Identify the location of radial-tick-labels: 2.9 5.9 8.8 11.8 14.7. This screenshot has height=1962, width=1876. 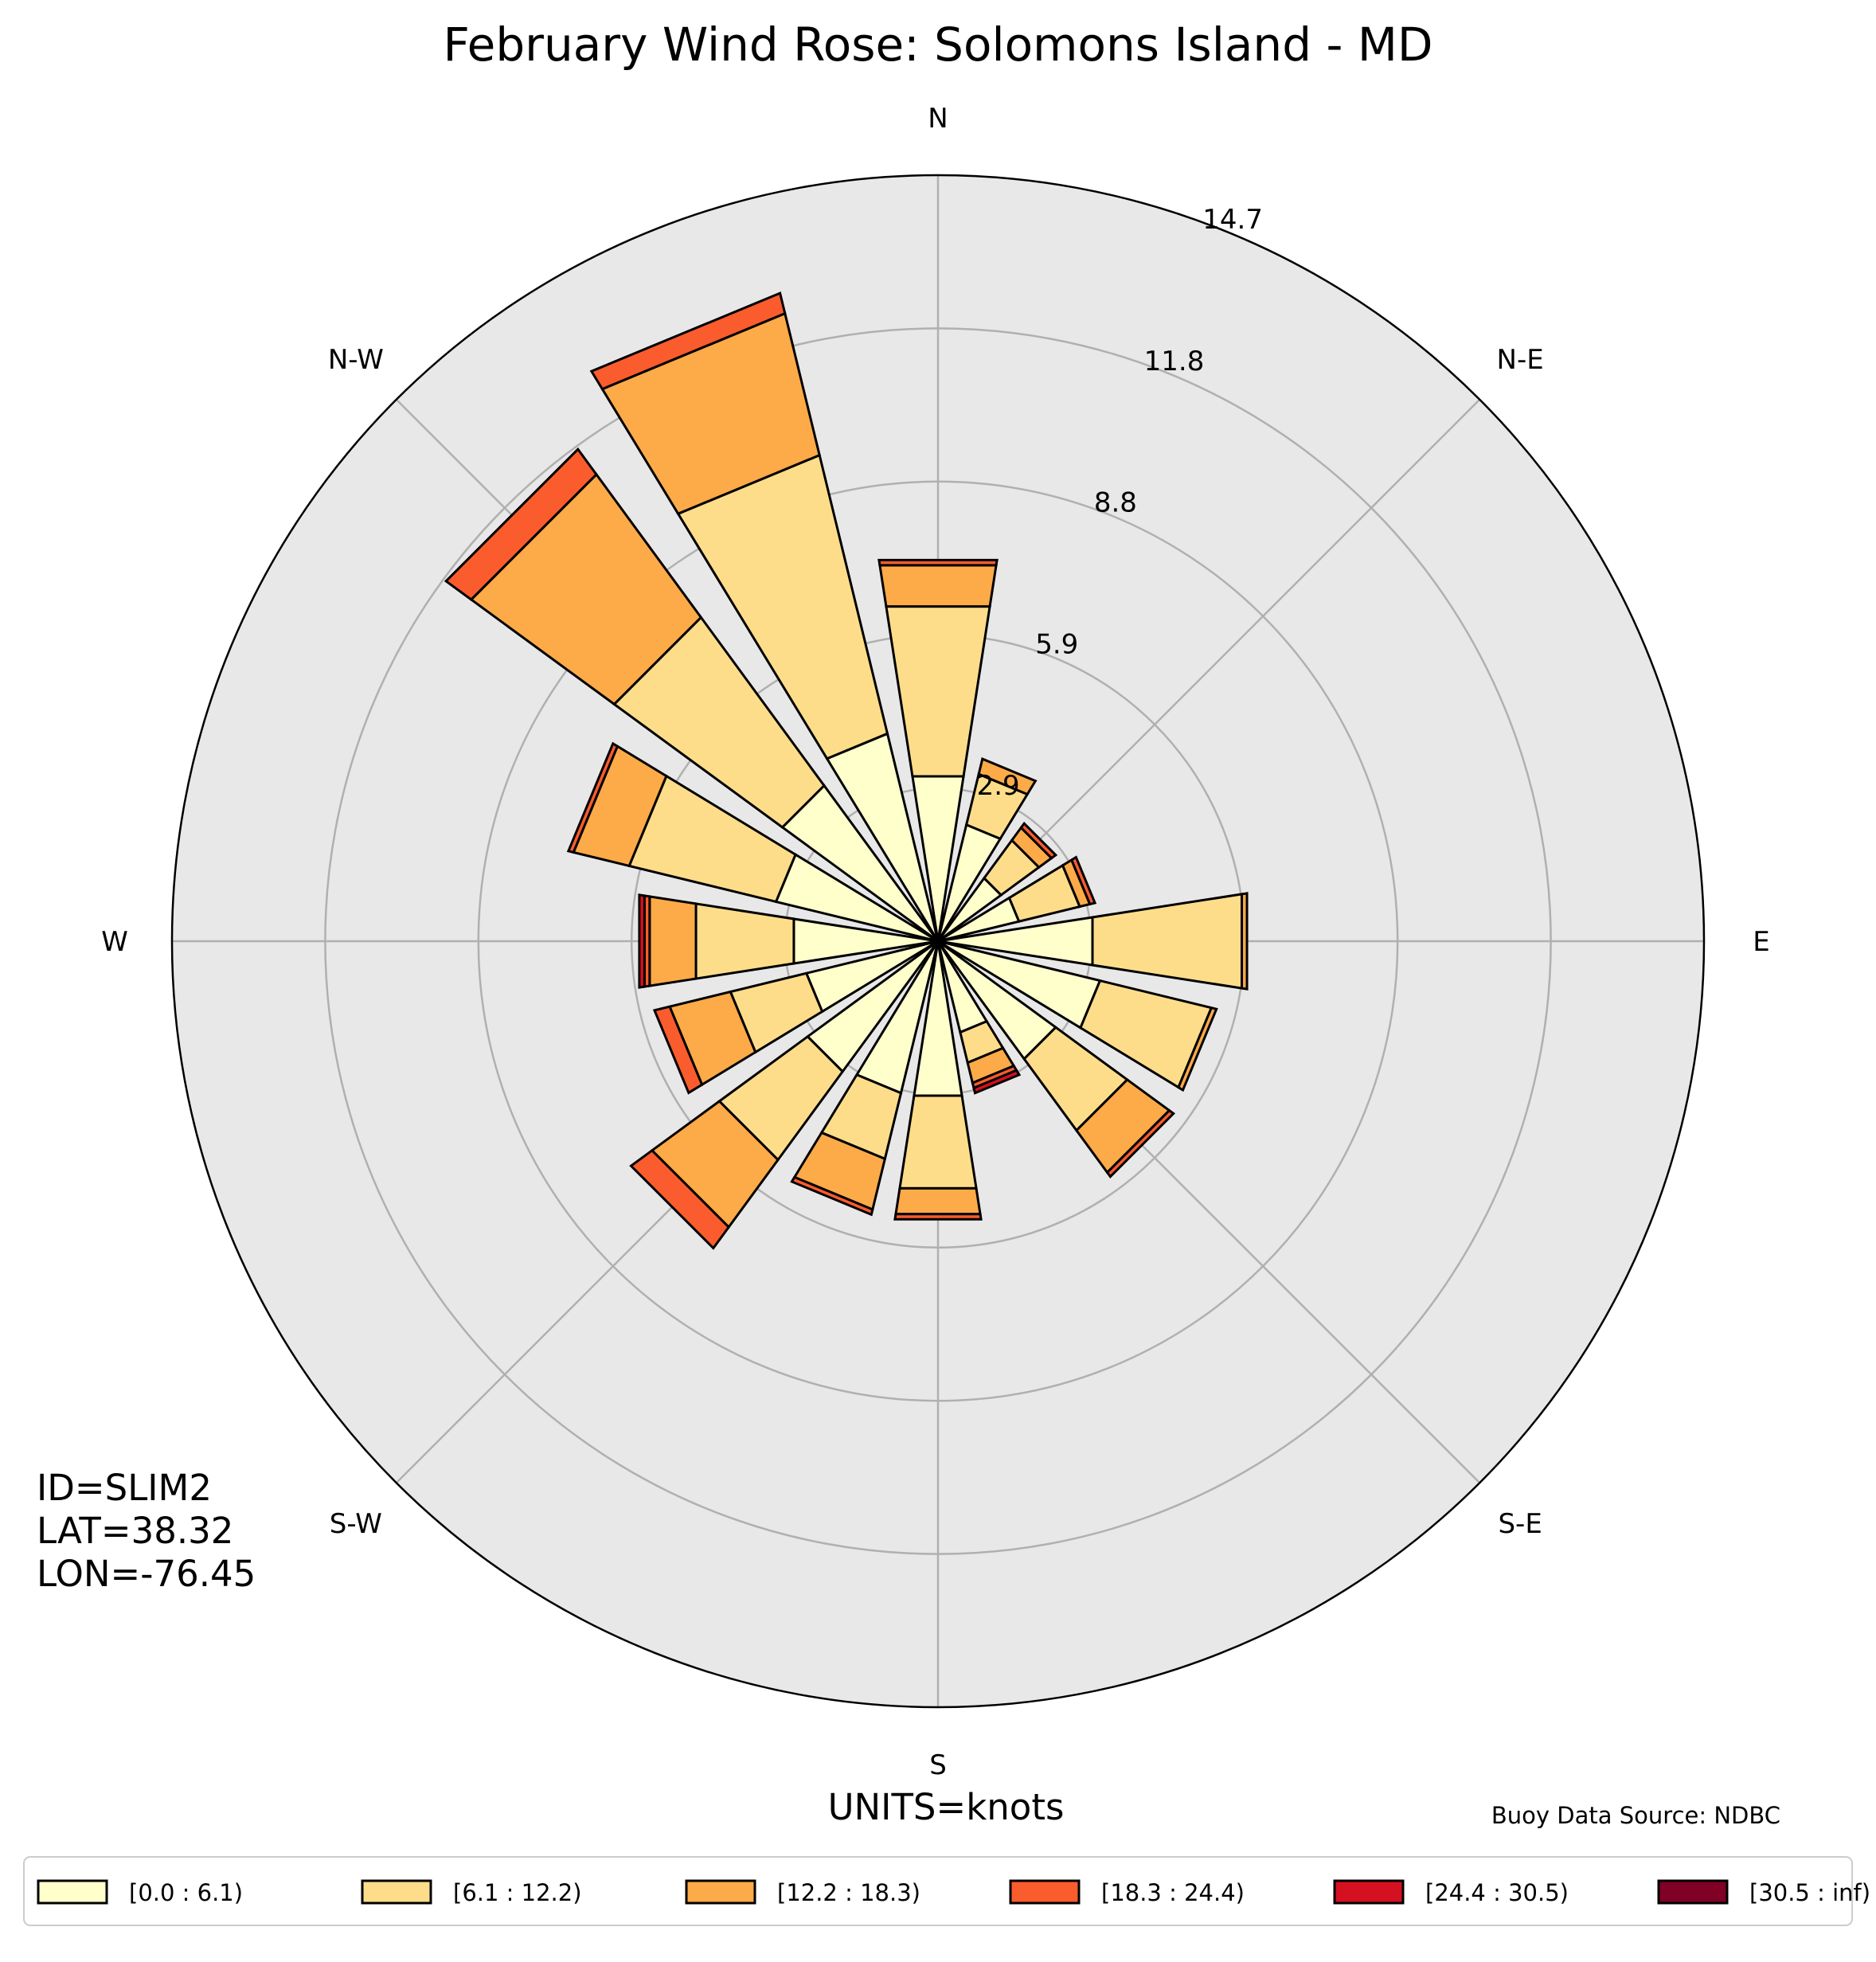
(1120, 503).